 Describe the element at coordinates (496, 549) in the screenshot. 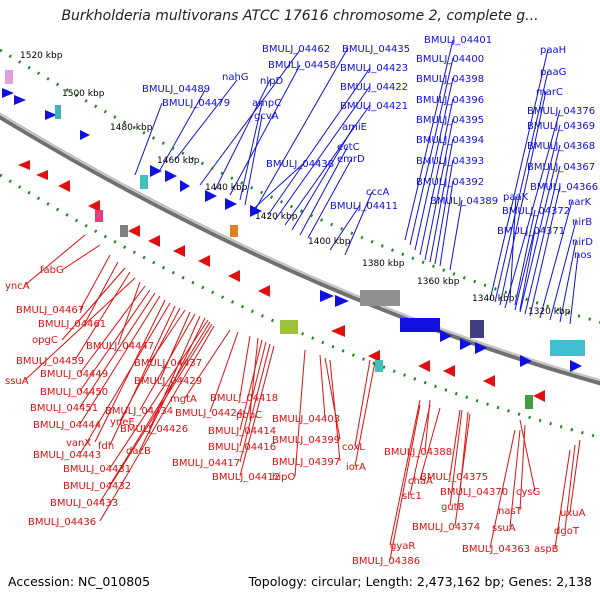

I see `gene-label: BMULJ_04363` at that location.